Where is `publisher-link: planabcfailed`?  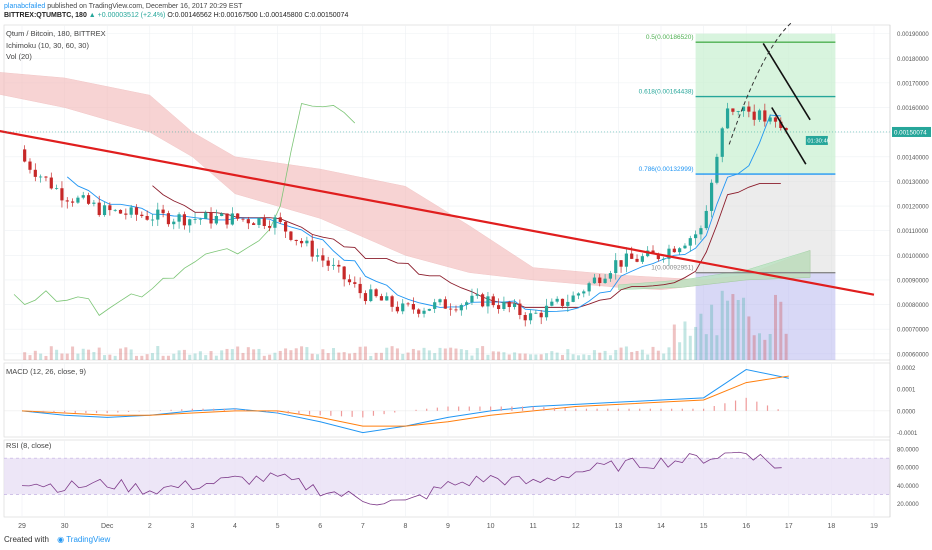 publisher-link: planabcfailed is located at coordinates (25, 6).